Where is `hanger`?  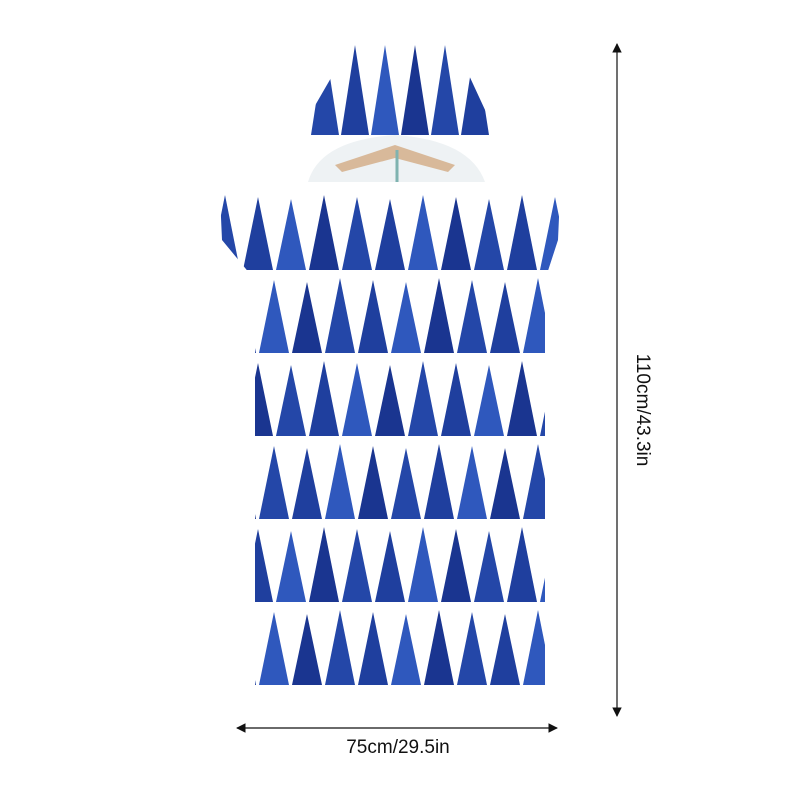
hanger is located at coordinates (395, 158).